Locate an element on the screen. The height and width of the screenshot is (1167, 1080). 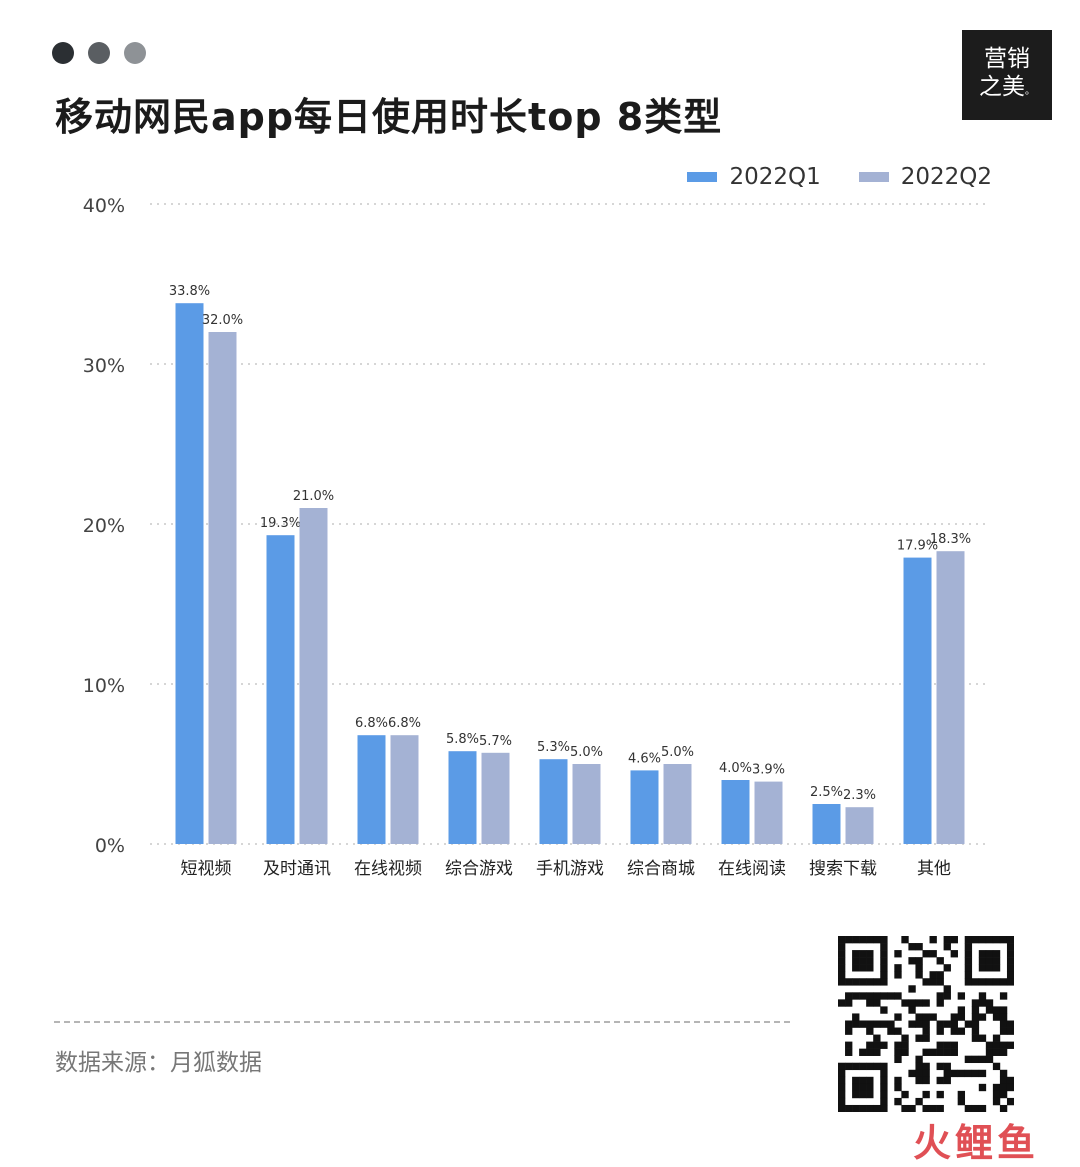
data-label: 2.5% is located at coordinates (826, 792).